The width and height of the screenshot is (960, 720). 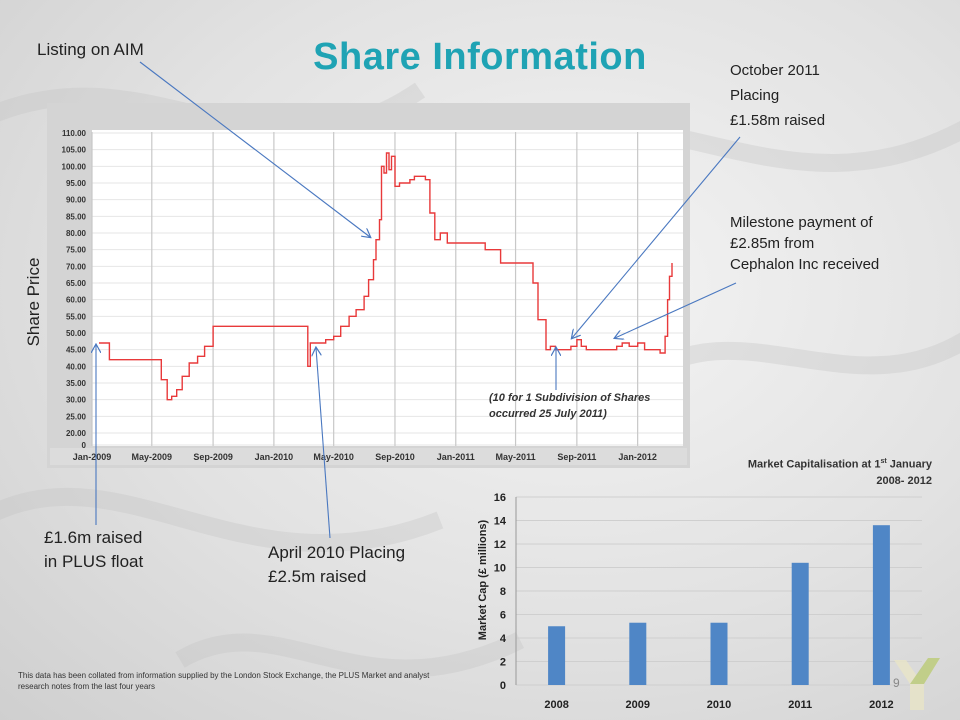 I want to click on market-cap-title-line2: 2008- 2012, so click(x=904, y=480).